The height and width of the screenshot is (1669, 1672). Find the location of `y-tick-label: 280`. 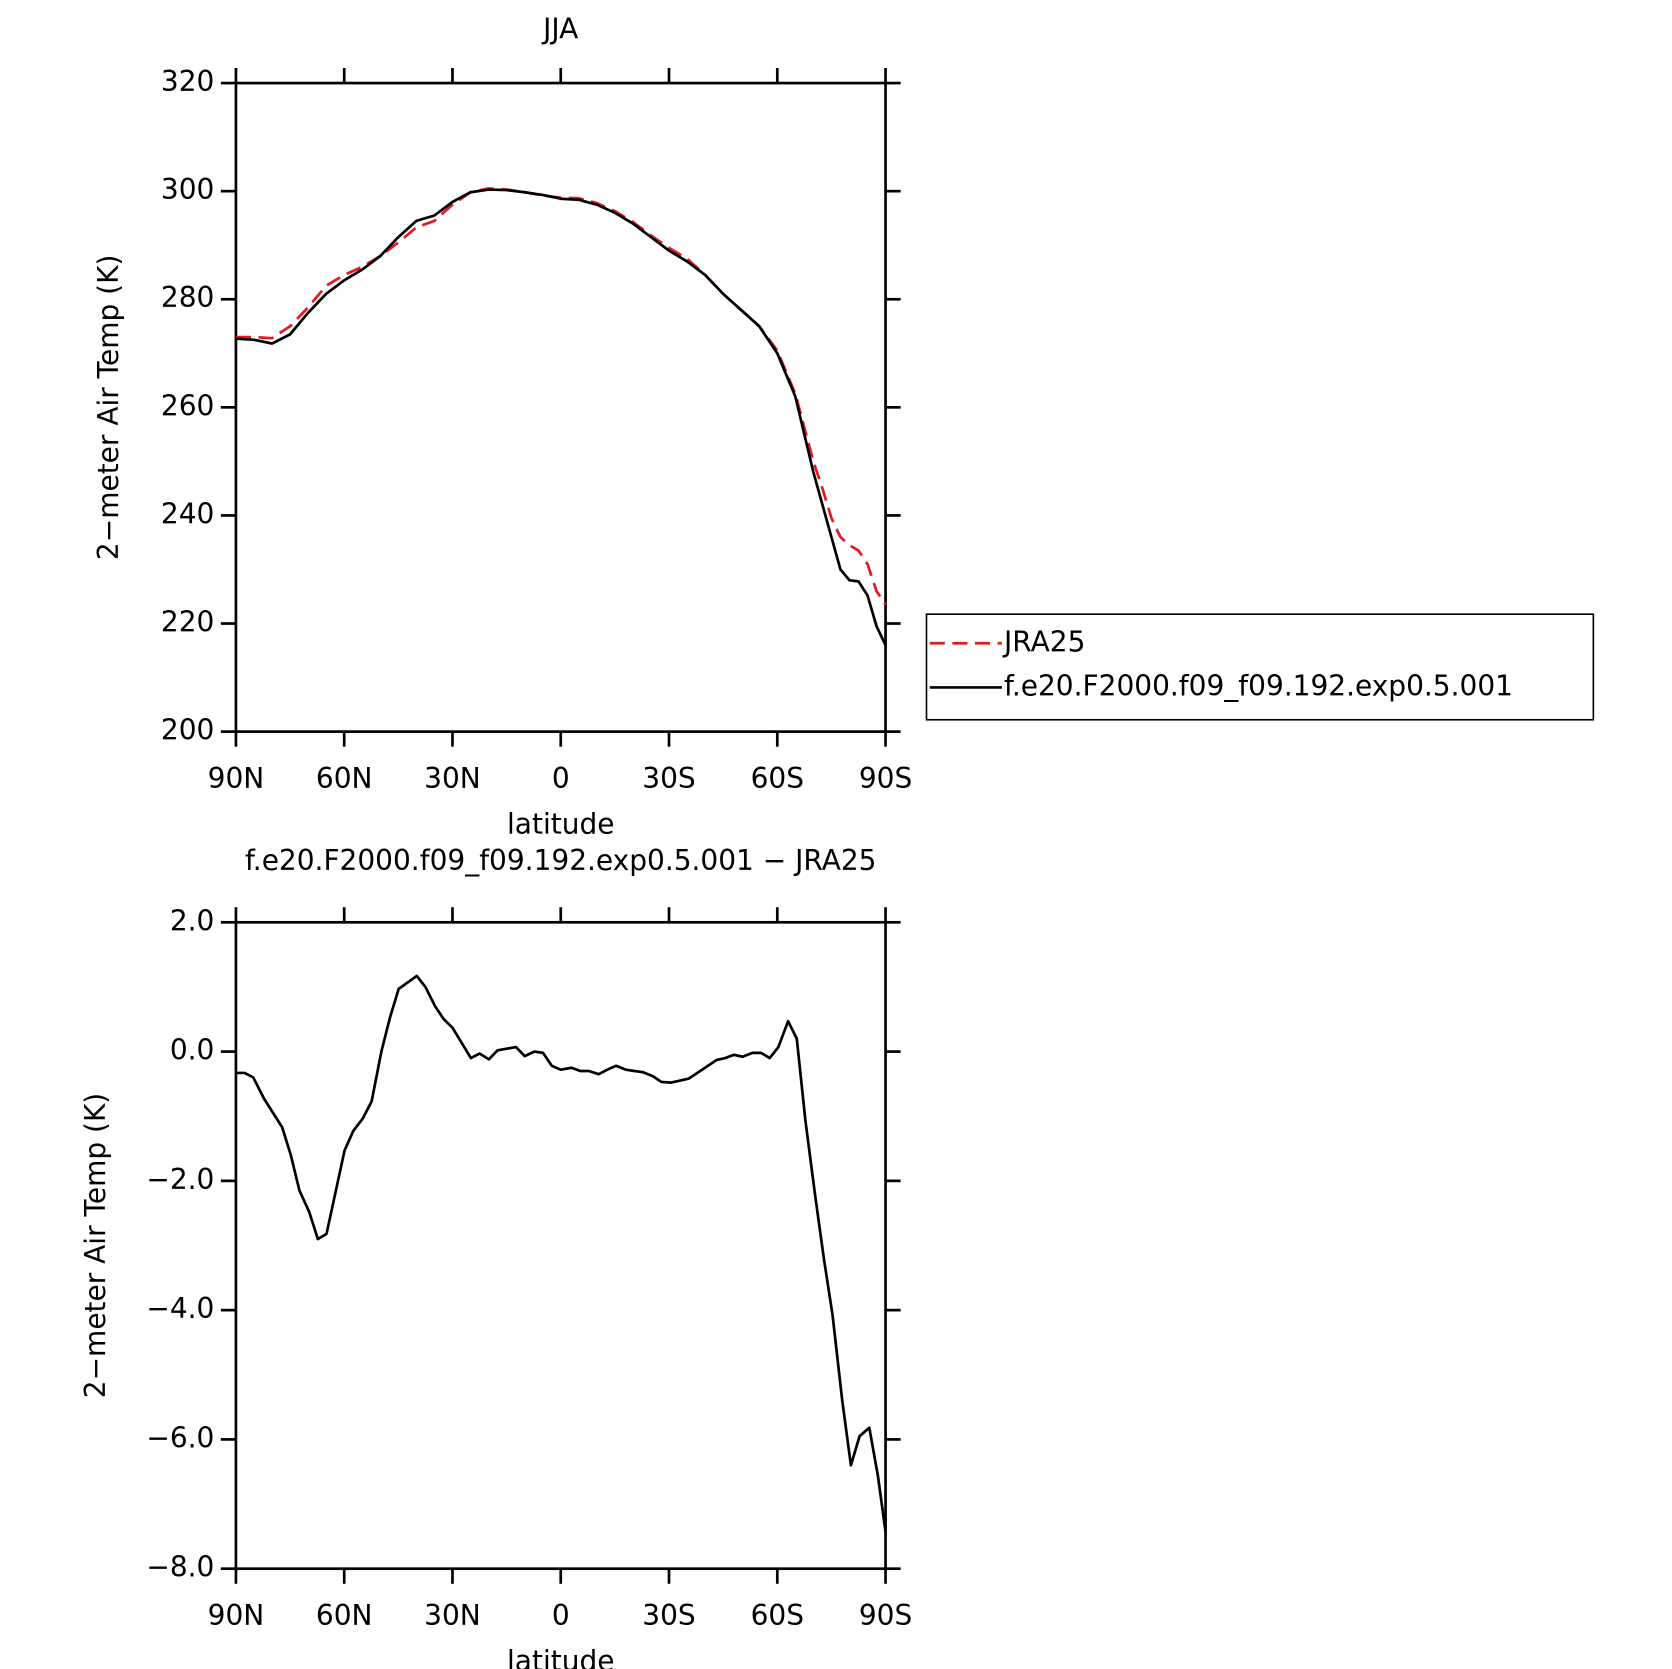

y-tick-label: 280 is located at coordinates (187, 297).